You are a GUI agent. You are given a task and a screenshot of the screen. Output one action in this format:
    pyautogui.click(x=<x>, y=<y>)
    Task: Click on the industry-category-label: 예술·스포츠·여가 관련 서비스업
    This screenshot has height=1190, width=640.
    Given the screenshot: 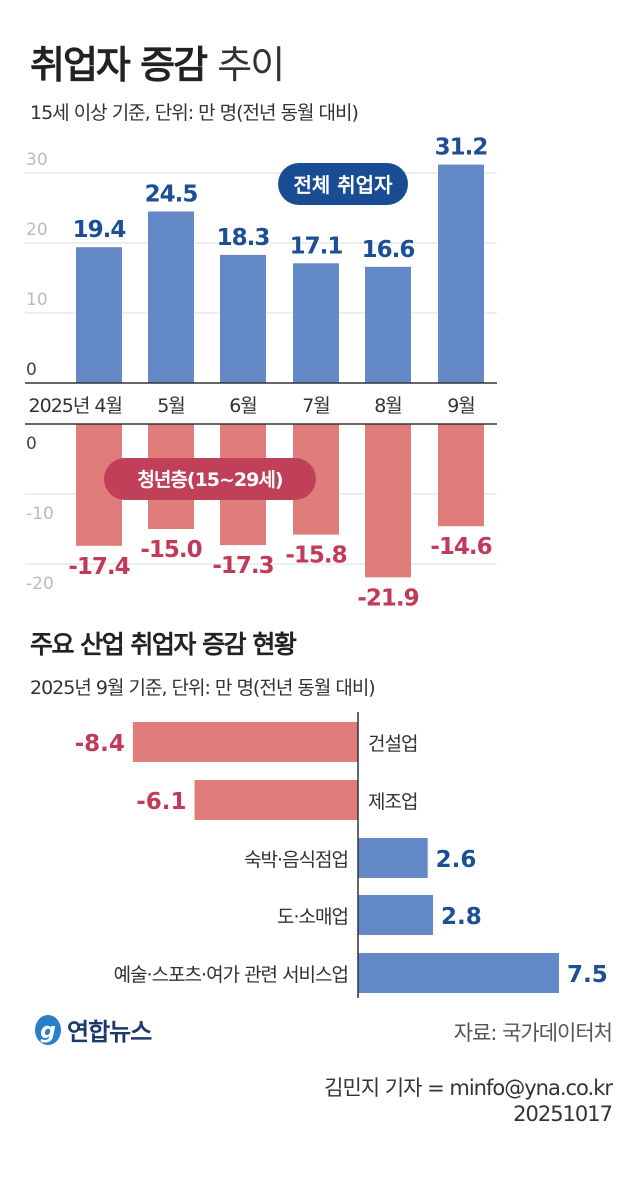 What is the action you would take?
    pyautogui.click(x=231, y=975)
    